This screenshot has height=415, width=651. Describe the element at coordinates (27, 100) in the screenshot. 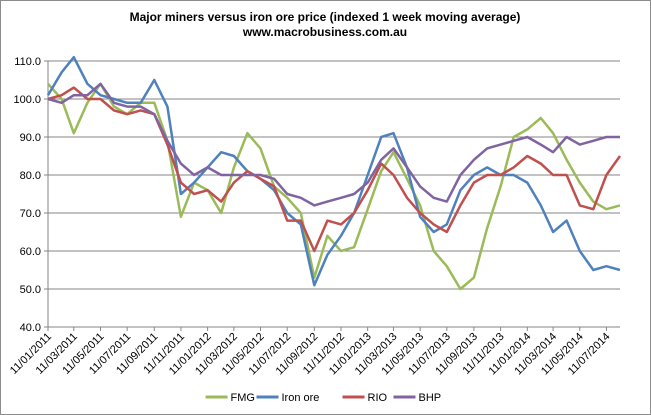

I see `y-tick-label: 100.0` at that location.